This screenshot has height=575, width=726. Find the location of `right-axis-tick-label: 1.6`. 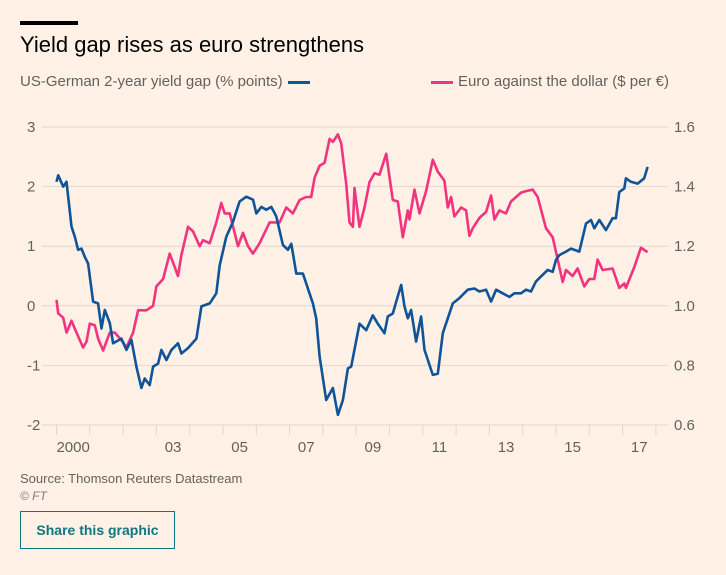

right-axis-tick-label: 1.6 is located at coordinates (684, 127).